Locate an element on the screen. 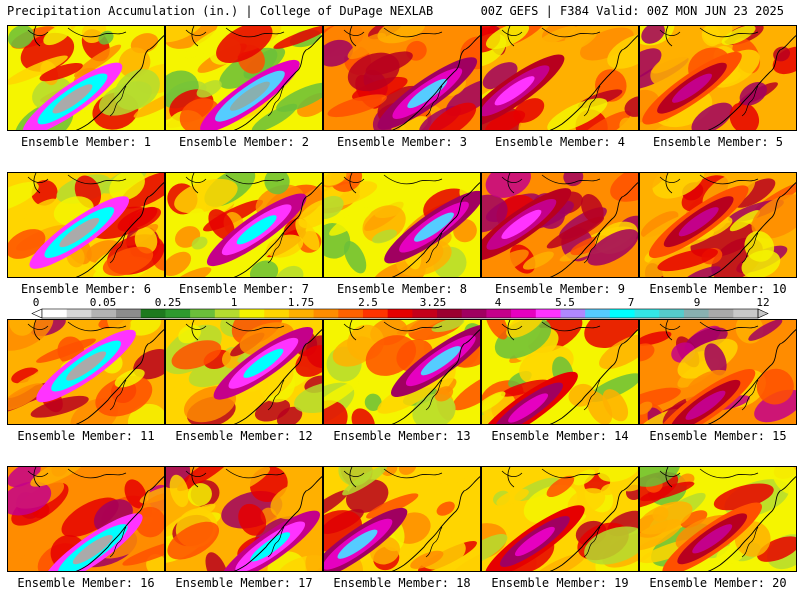 This screenshot has height=600, width=800. ensemble-member-caption: Ensemble Member: 9 is located at coordinates (560, 289).